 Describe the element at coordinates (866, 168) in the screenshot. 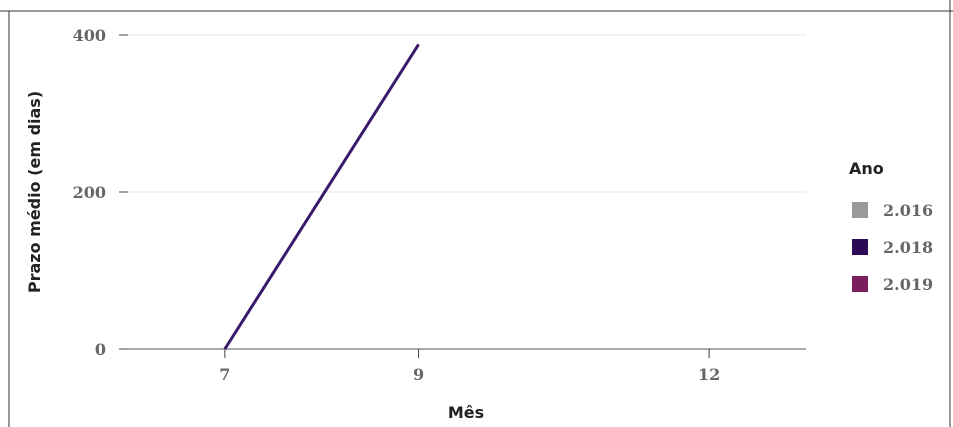

I see `legend-title: Ano` at that location.